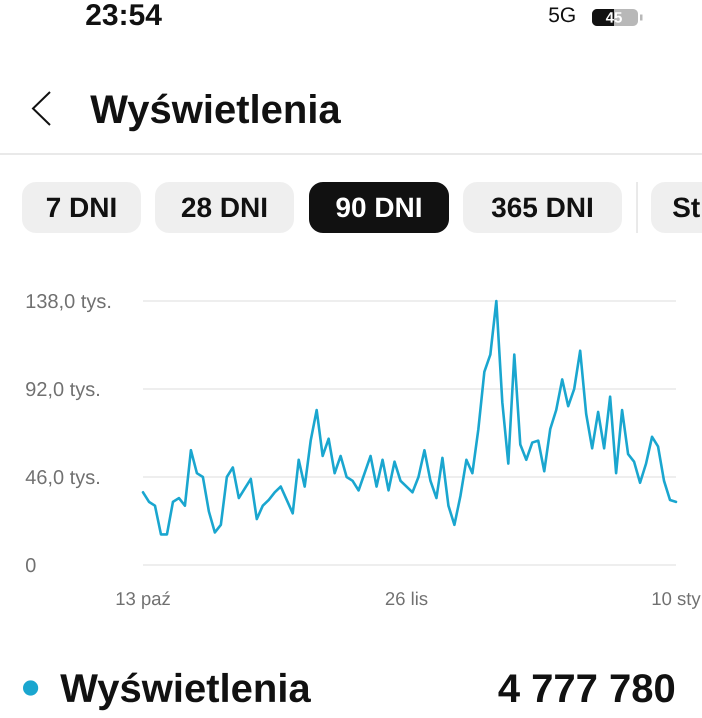 The width and height of the screenshot is (702, 718). I want to click on chart-title: Wyświetlenia, so click(215, 113).